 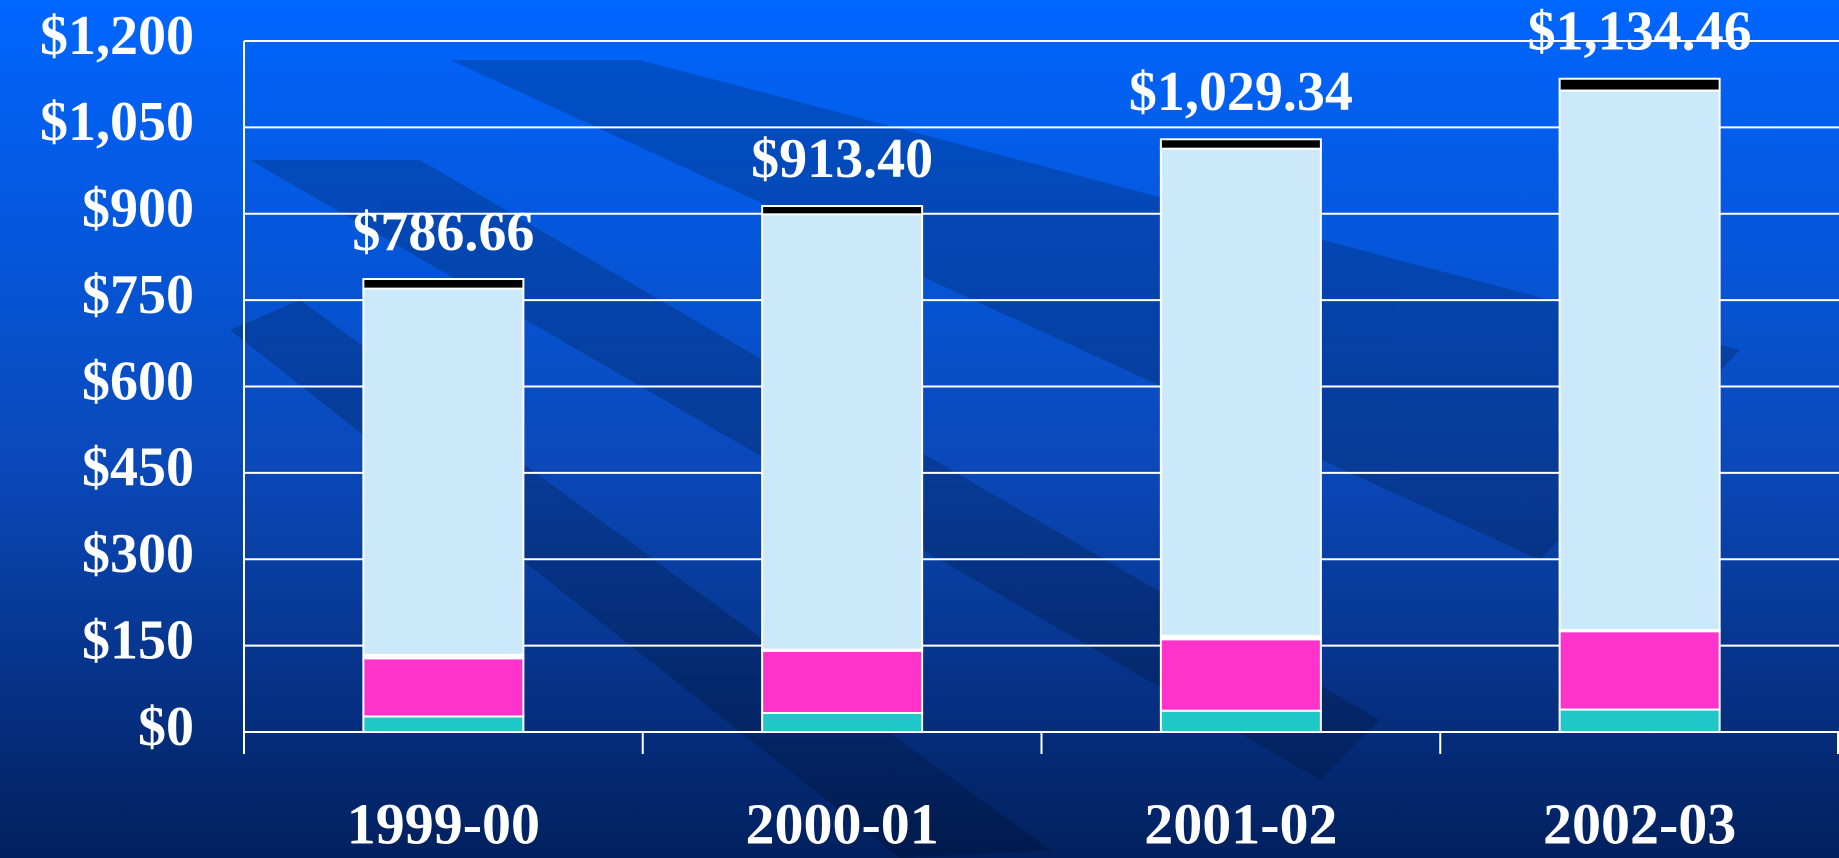 I want to click on total-label: $1,134.46, so click(x=1640, y=32).